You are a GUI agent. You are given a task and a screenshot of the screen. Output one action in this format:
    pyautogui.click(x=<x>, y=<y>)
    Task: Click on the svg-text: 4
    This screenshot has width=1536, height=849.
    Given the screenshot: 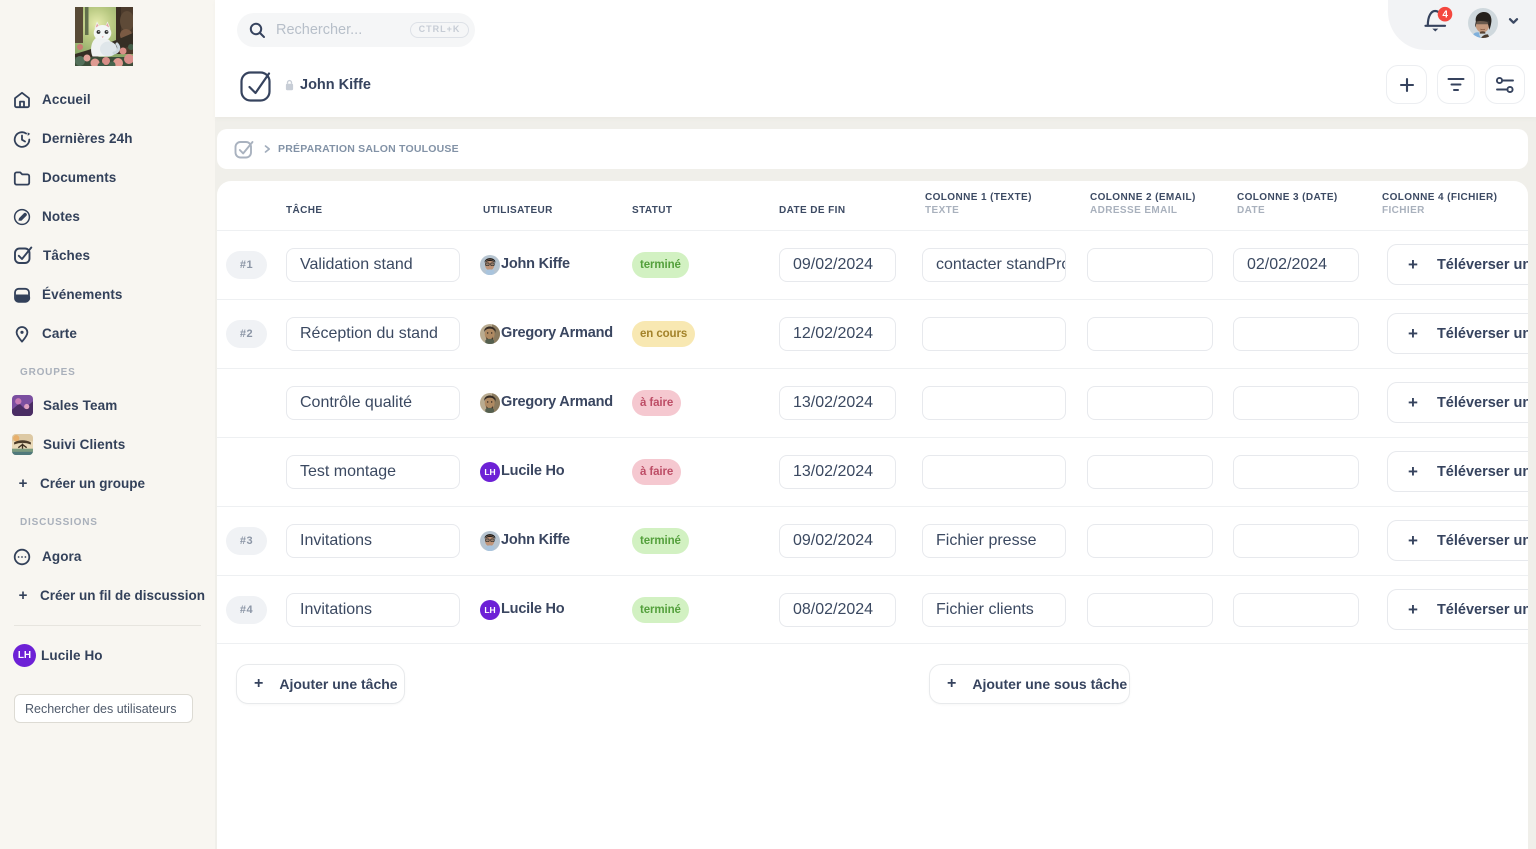 What is the action you would take?
    pyautogui.click(x=1445, y=15)
    